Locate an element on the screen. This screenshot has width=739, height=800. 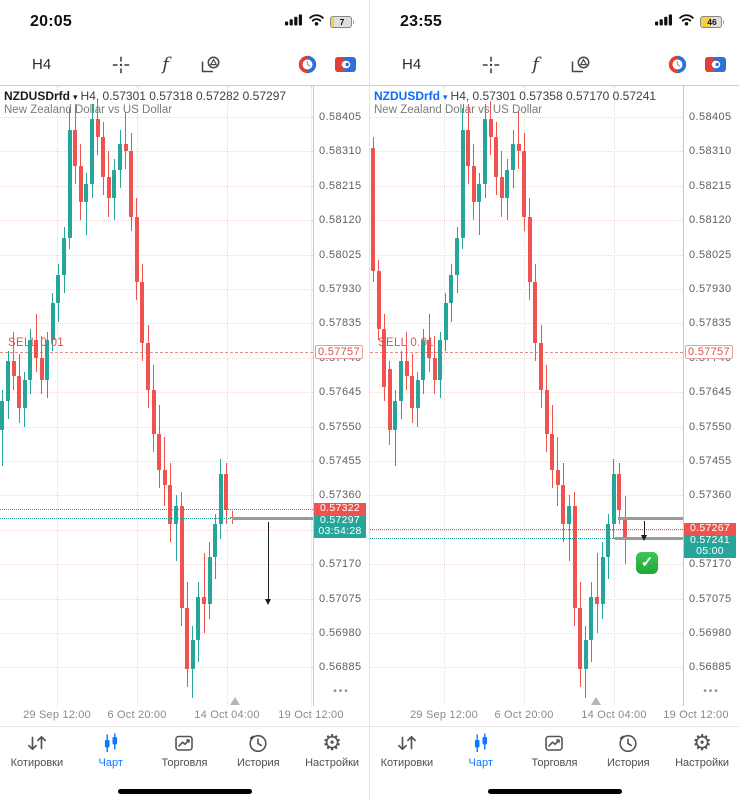
price-axis-label: 0.58120 is located at coordinates (710, 220).